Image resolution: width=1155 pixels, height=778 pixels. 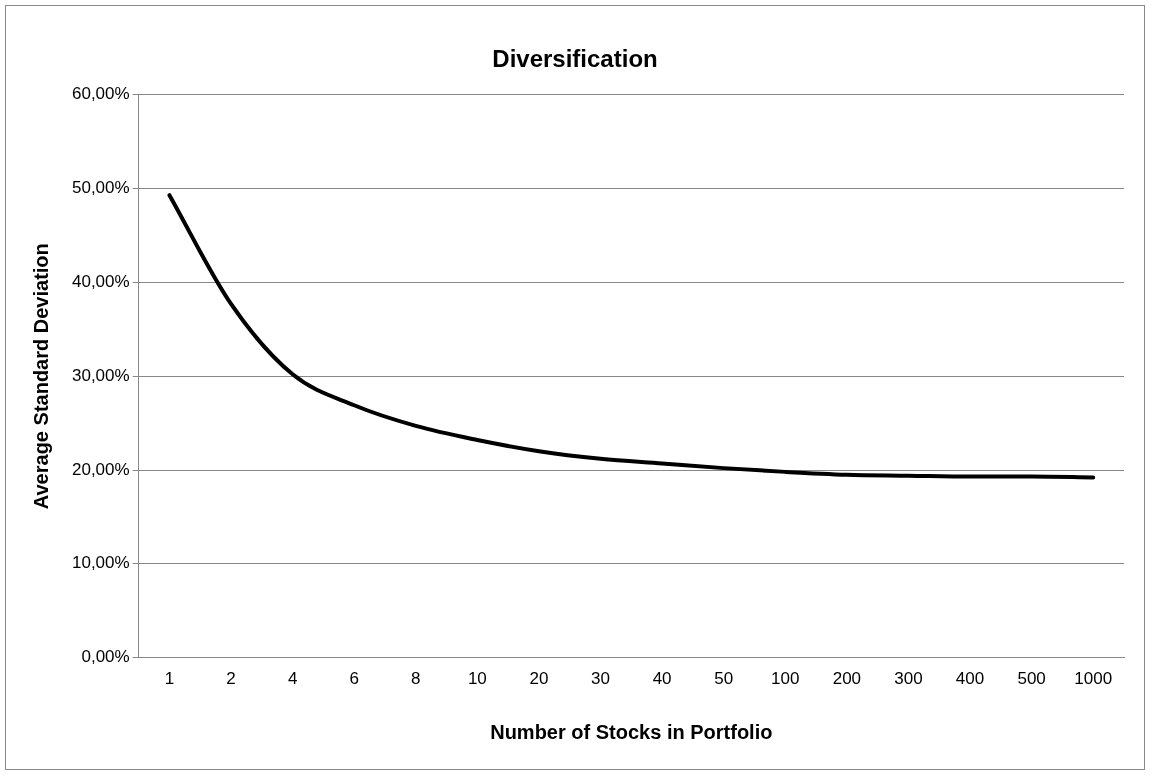 What do you see at coordinates (231, 679) in the screenshot?
I see `x-tick-label: 2` at bounding box center [231, 679].